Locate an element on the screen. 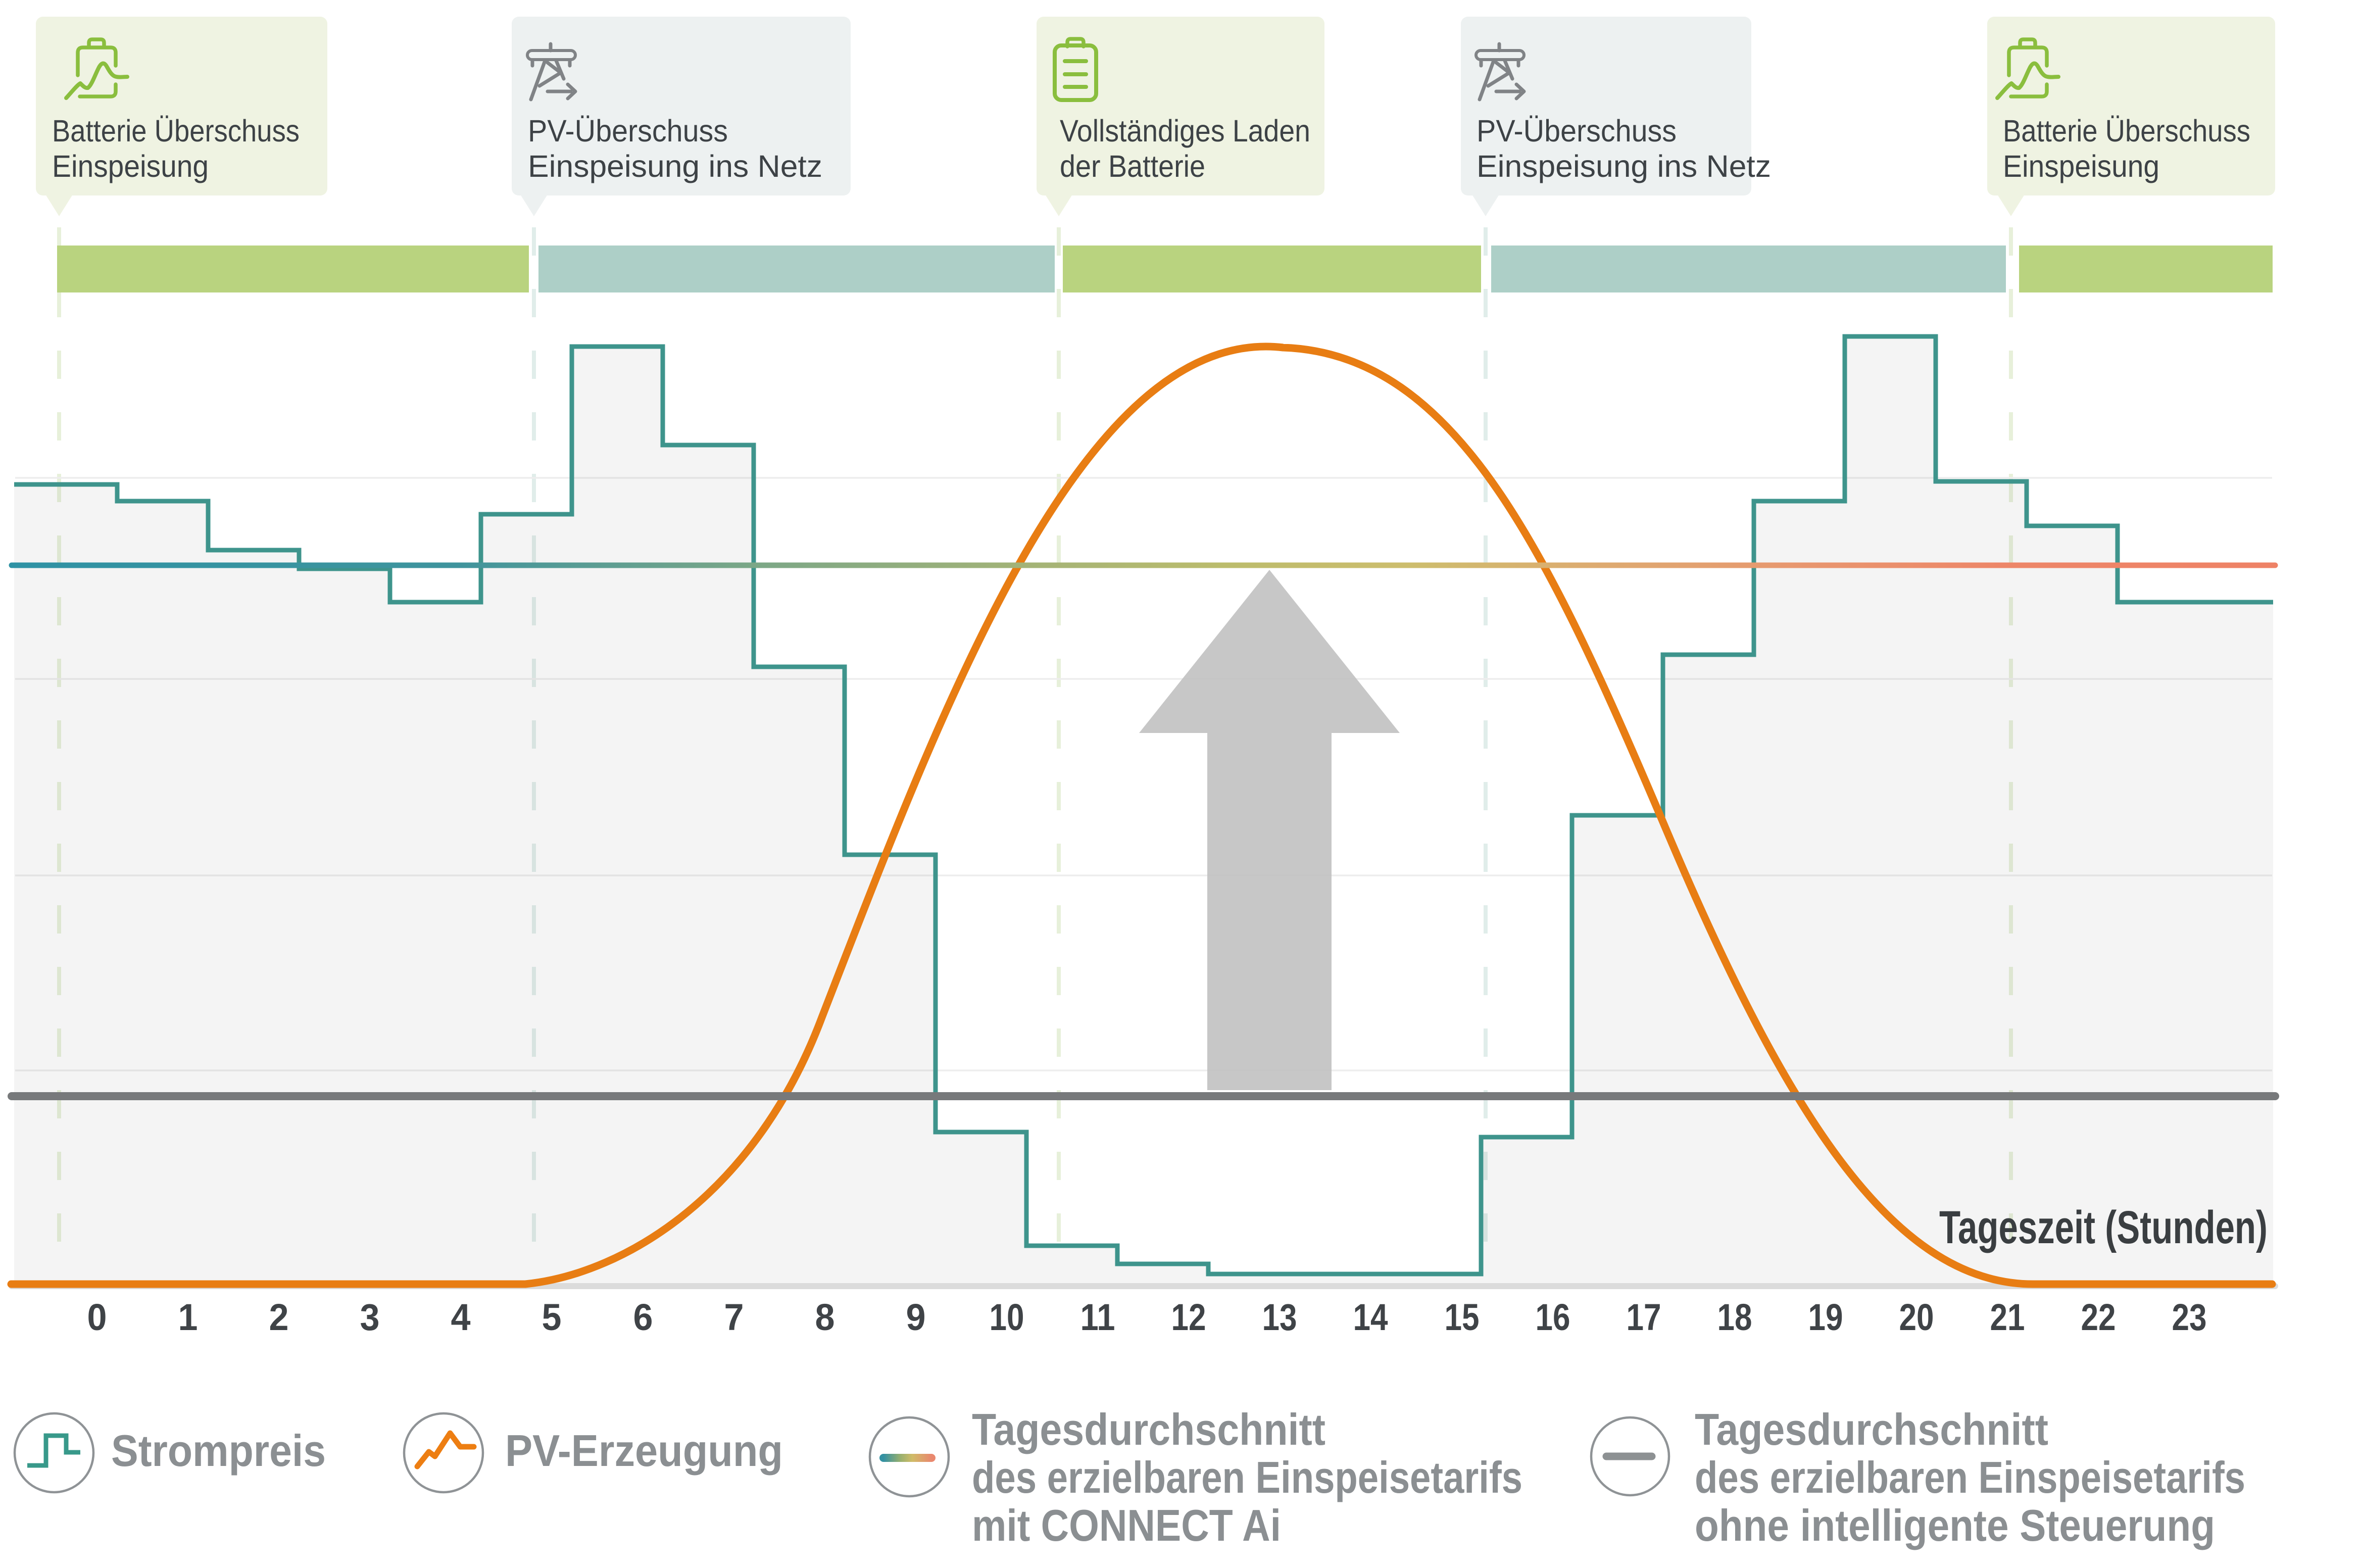  svg-text: 6 is located at coordinates (643, 1317).